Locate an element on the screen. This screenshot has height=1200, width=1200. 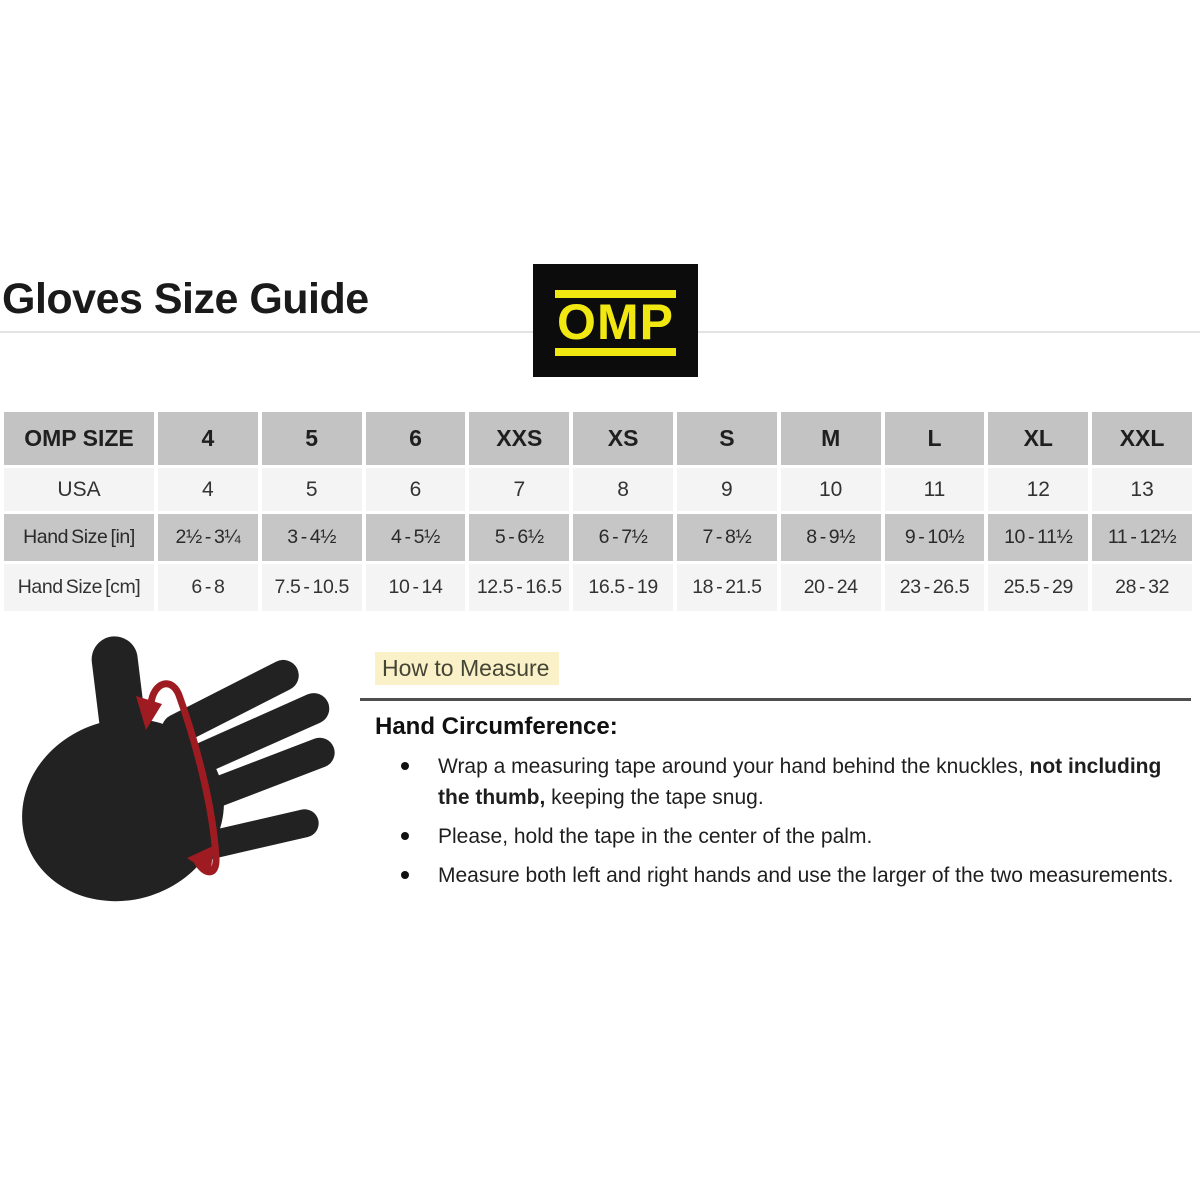
table-header-cell: M is located at coordinates (830, 438).